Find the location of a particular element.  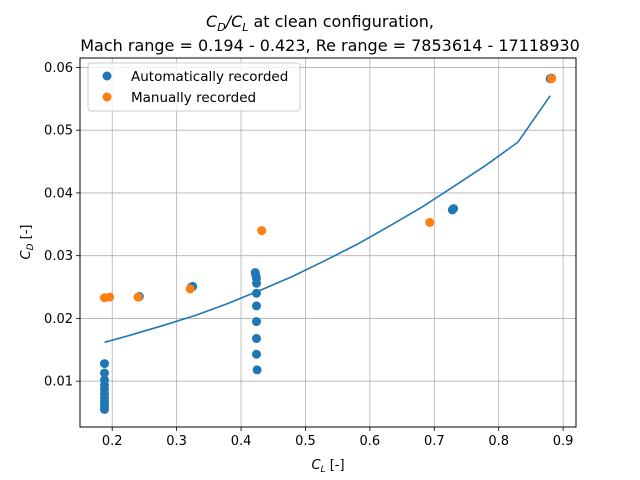

legend-label-automatic: Automatically recorded is located at coordinates (209, 77).